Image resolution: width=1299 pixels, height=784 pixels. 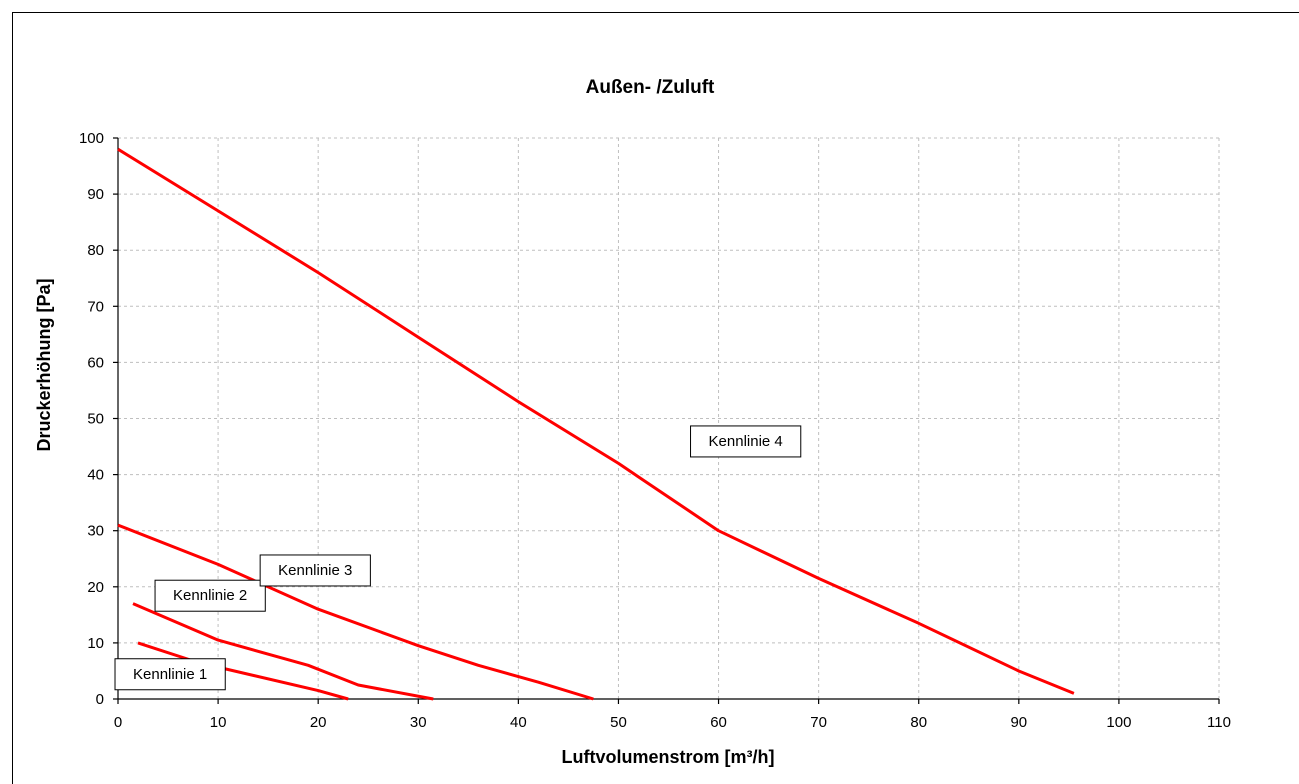 I want to click on y-tick-label-10: 100, so click(x=91, y=138).